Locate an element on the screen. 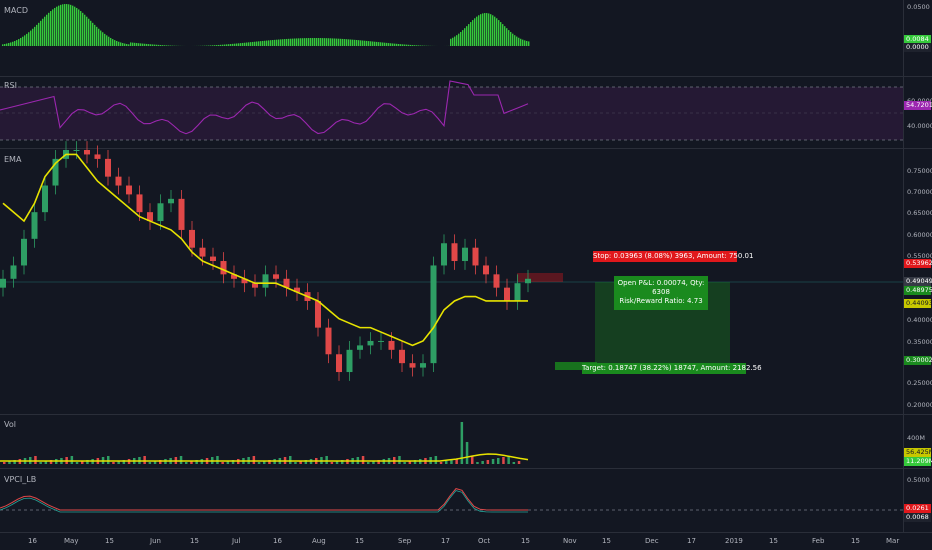 Image resolution: width=932 pixels, height=550 pixels. time-tick: May is located at coordinates (71, 541).